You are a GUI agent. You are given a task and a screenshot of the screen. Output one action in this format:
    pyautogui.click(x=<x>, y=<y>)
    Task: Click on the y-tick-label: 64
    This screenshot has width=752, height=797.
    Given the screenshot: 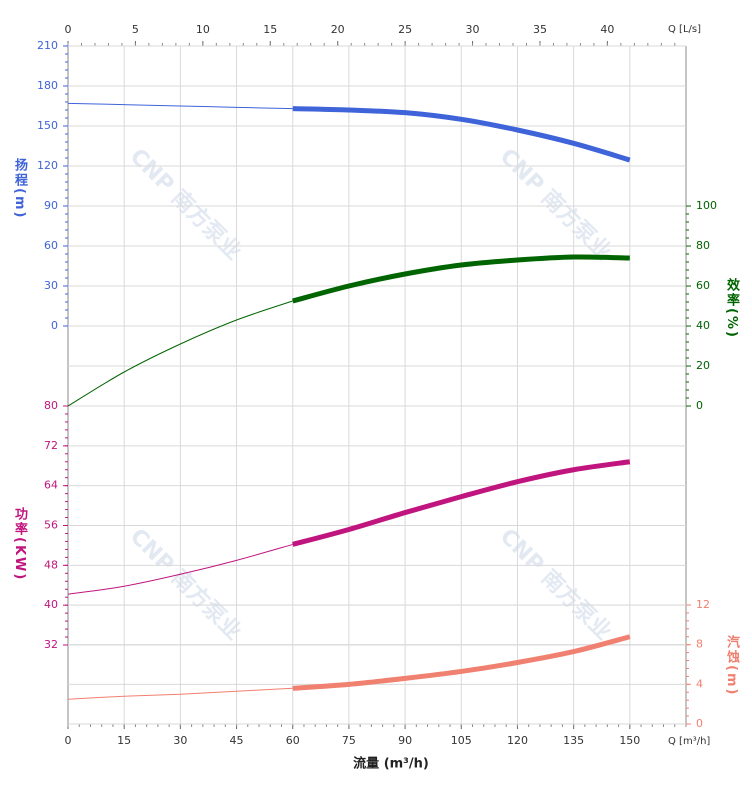 What is the action you would take?
    pyautogui.click(x=51, y=485)
    